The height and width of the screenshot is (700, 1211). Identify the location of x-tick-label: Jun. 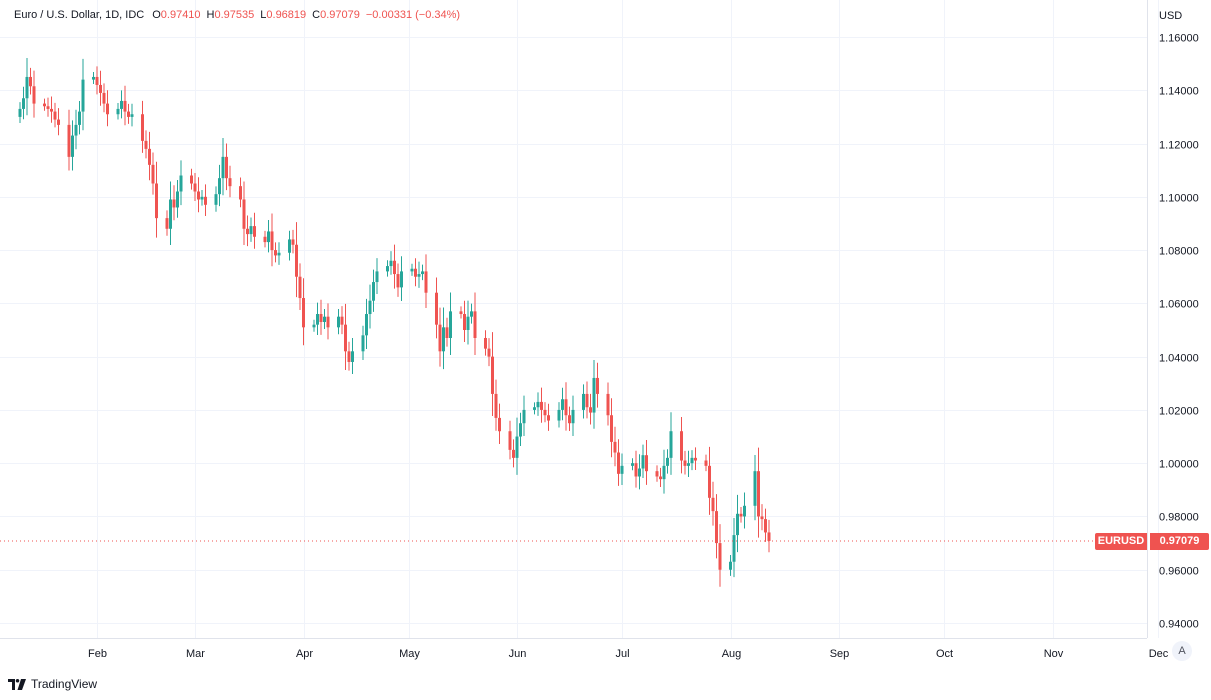
(518, 654).